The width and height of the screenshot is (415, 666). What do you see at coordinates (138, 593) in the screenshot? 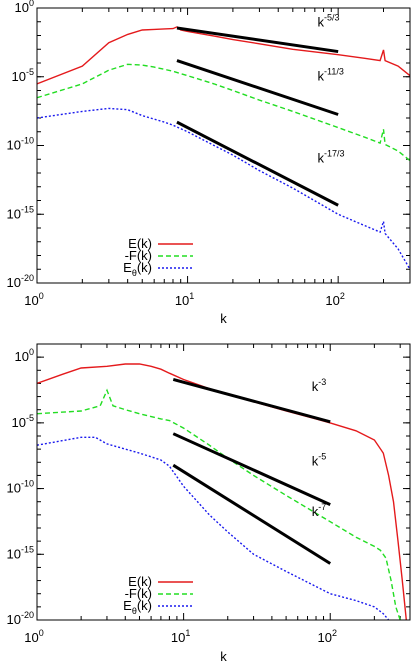
I see `bottom-panel-legend-label: -F(k)` at bounding box center [138, 593].